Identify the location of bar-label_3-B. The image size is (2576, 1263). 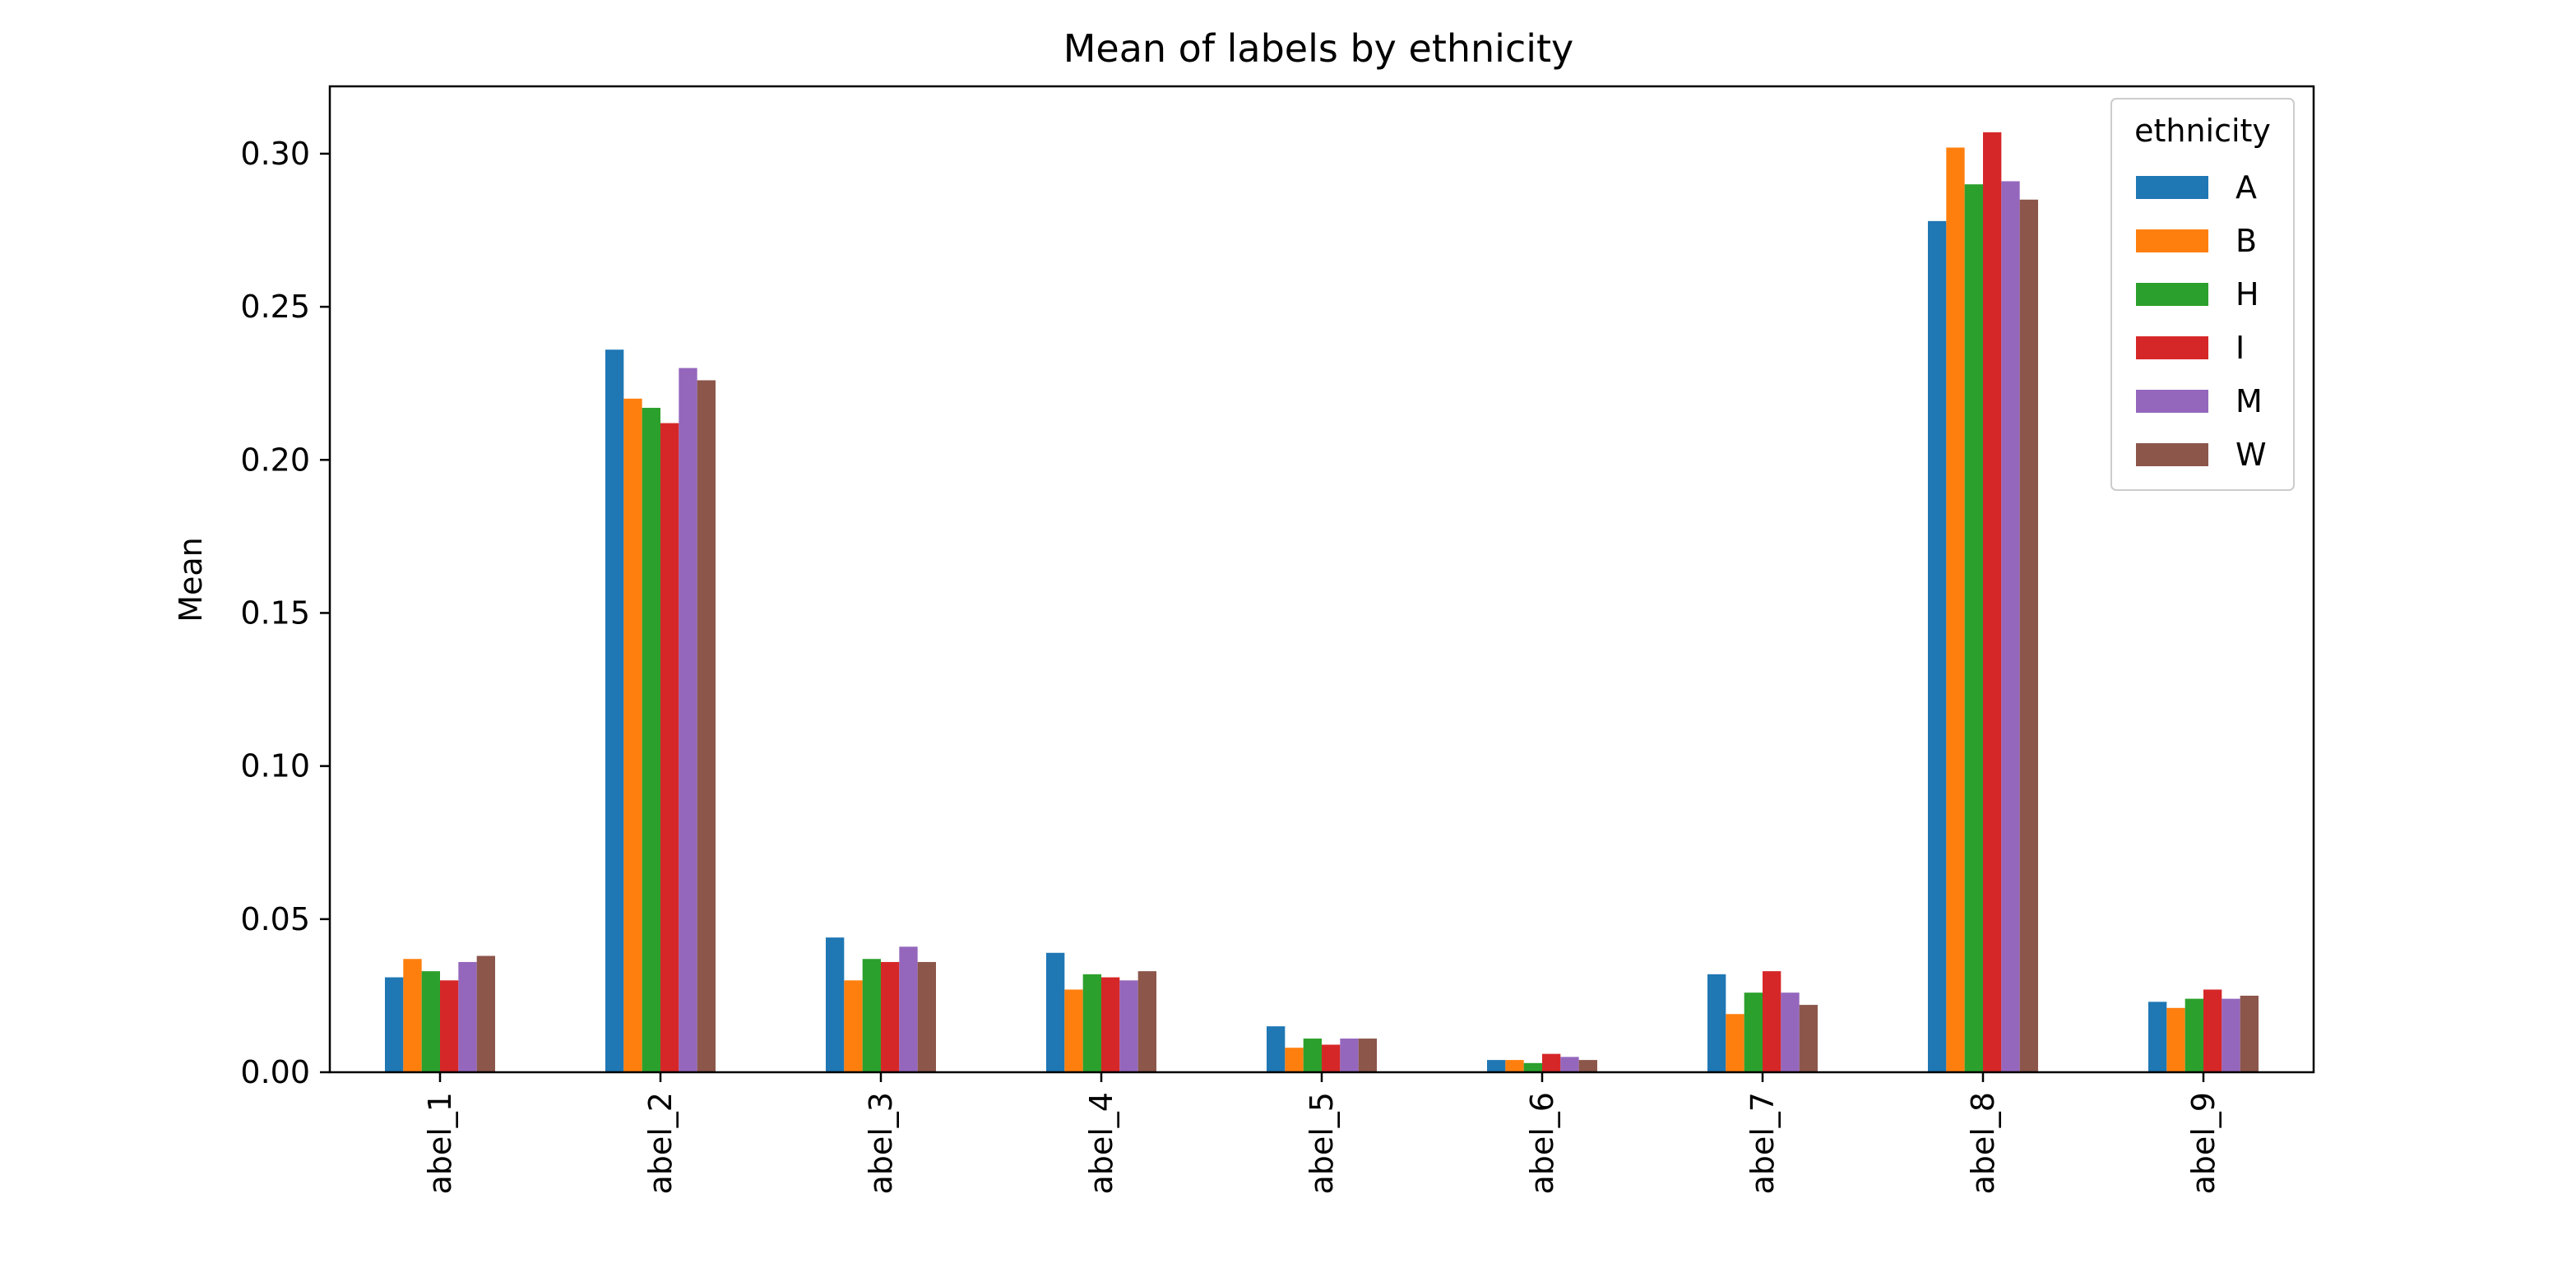
(854, 1026).